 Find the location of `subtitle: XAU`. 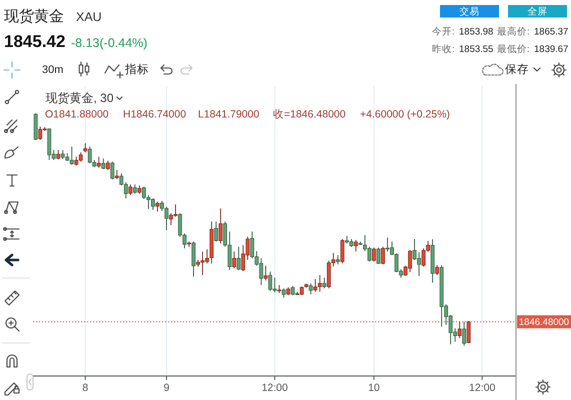

subtitle: XAU is located at coordinates (89, 17).